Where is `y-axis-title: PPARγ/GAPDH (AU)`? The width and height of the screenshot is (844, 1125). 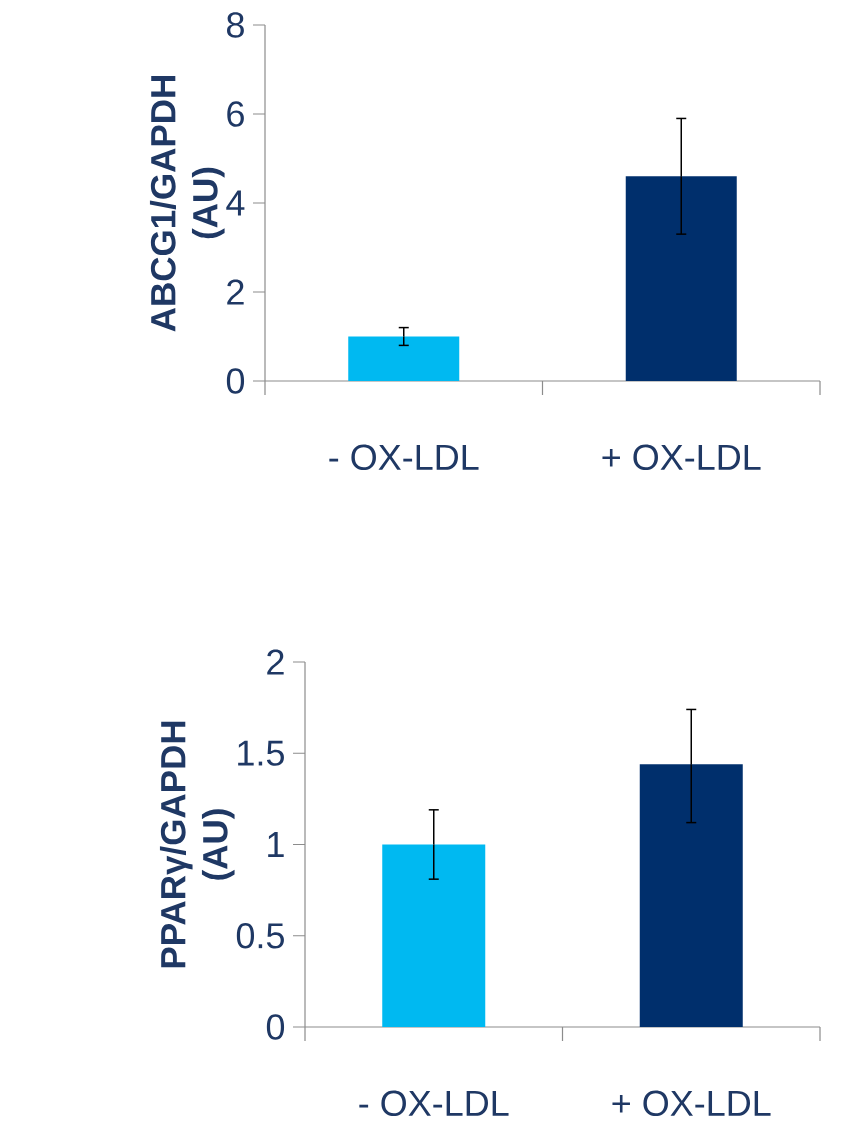
y-axis-title: PPARγ/GAPDH (AU) is located at coordinates (197, 844).